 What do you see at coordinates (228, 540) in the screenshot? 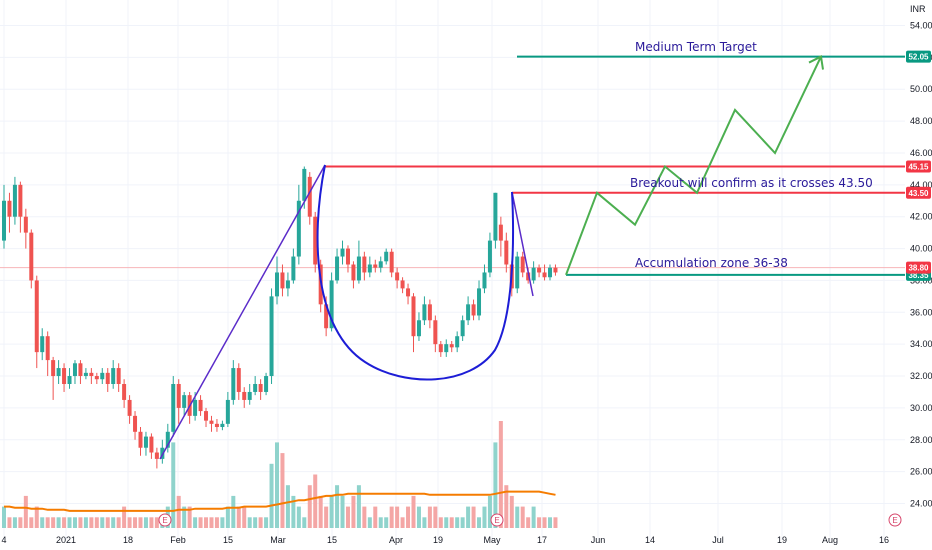
I see `time-tick-label: 15` at bounding box center [228, 540].